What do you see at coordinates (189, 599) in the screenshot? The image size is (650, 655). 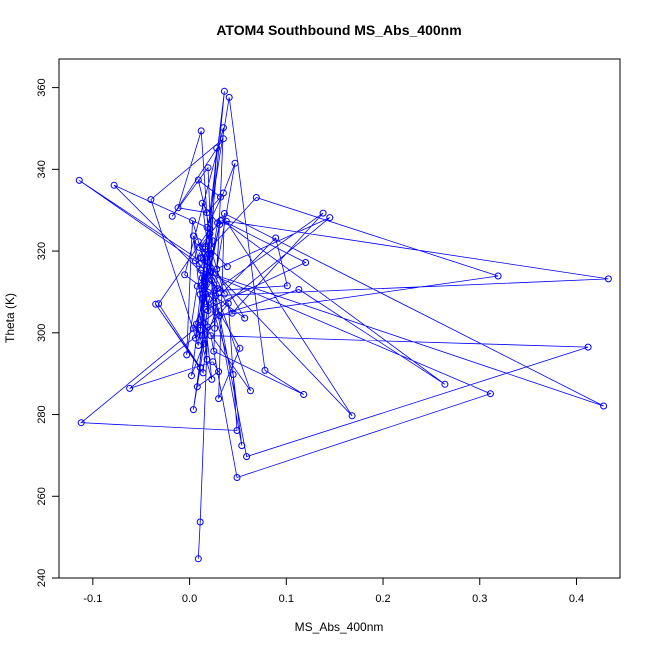 I see `x-tick-label: 0.0` at bounding box center [189, 599].